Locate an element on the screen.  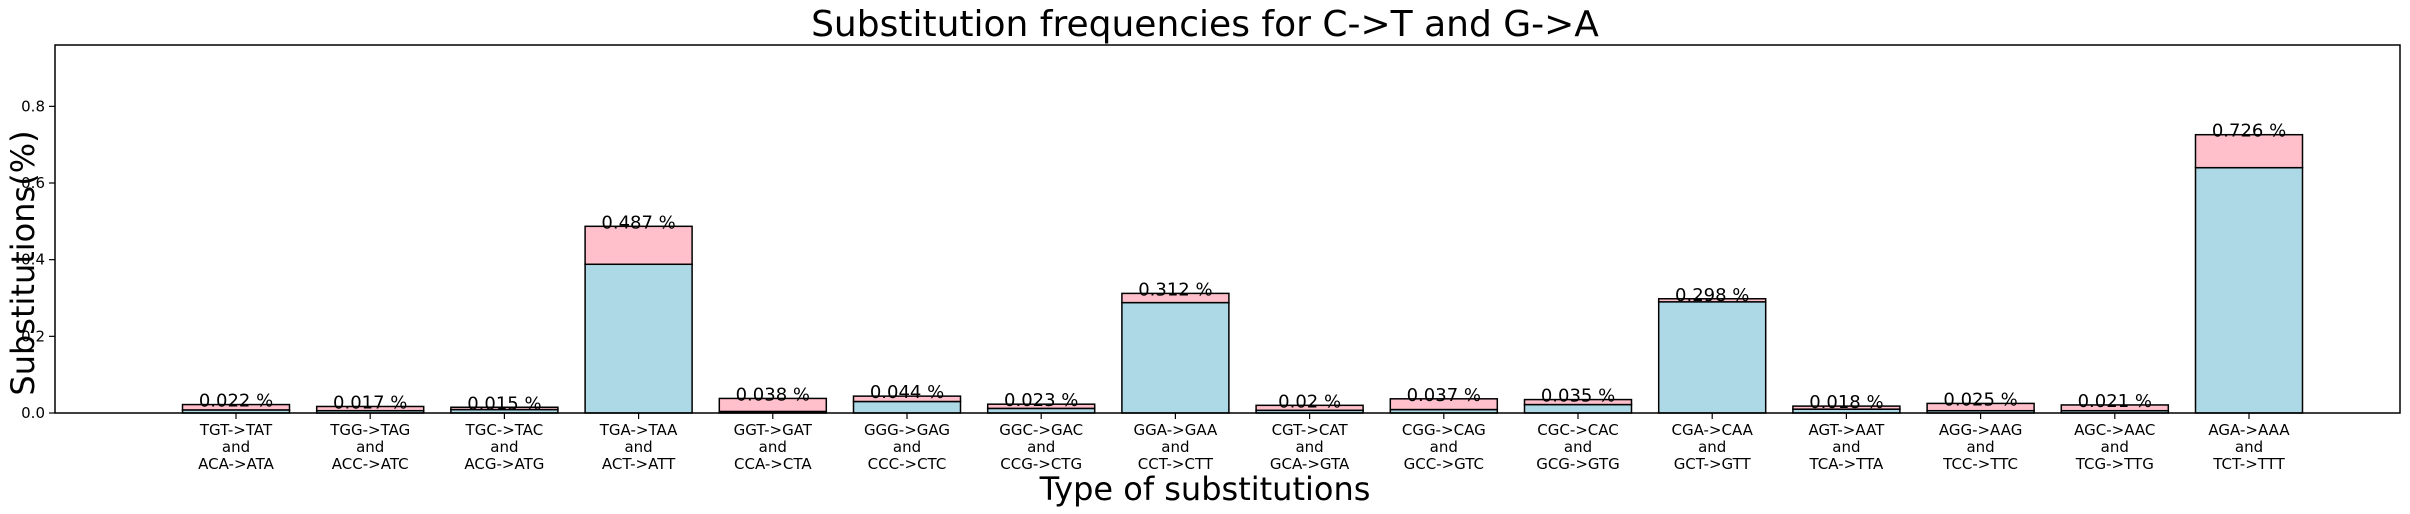
y-tick-label-3: 0.4 is located at coordinates (33, 260).